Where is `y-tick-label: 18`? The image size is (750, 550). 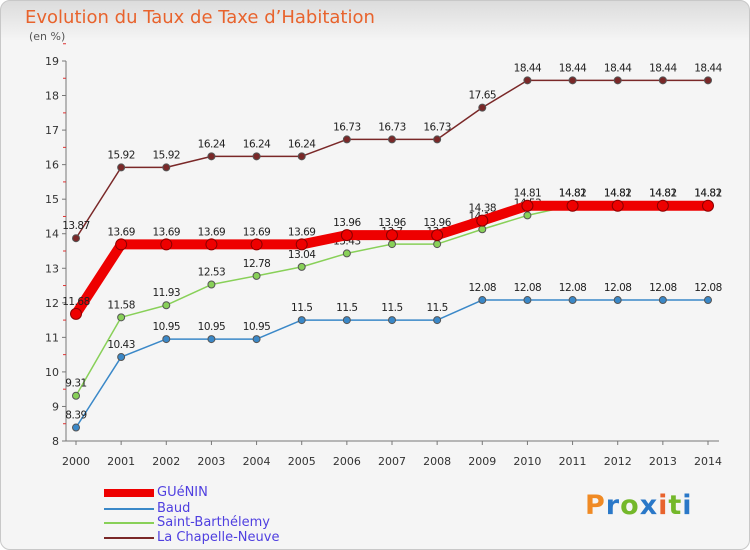
y-tick-label: 18 is located at coordinates (52, 96).